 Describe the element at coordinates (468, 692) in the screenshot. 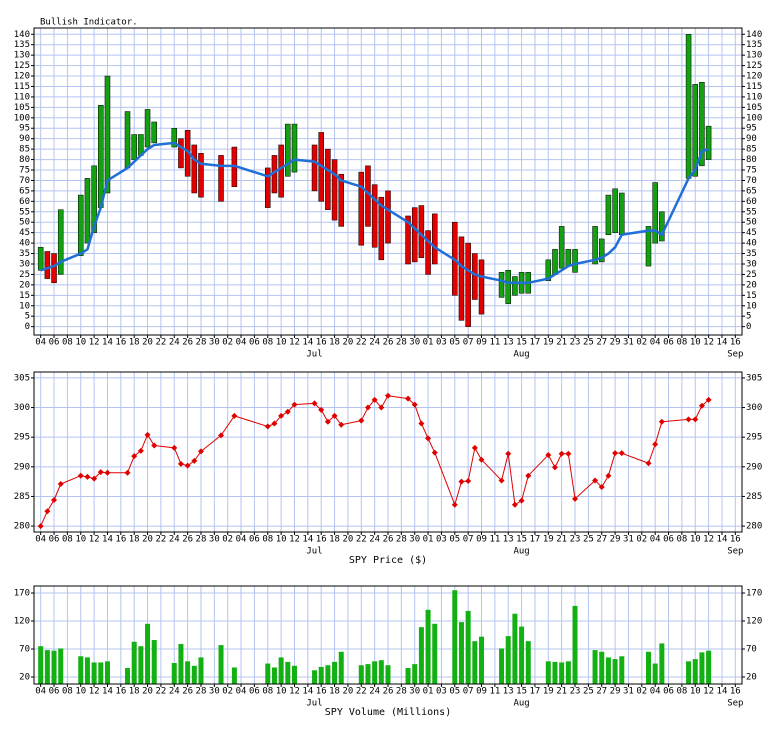

I see `x-tick-label: 07` at that location.